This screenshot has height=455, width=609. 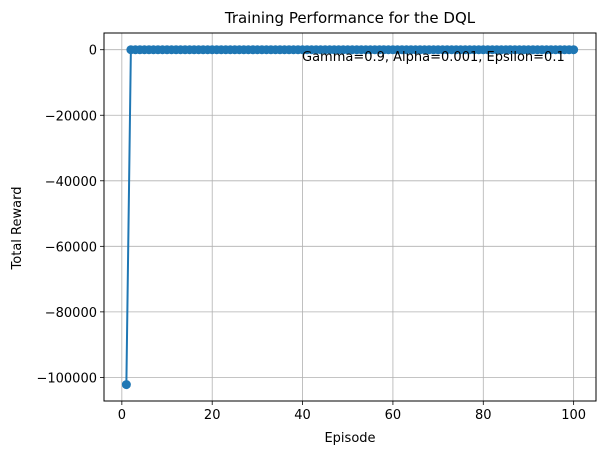 I want to click on y-tick-label: −40000, so click(x=71, y=182).